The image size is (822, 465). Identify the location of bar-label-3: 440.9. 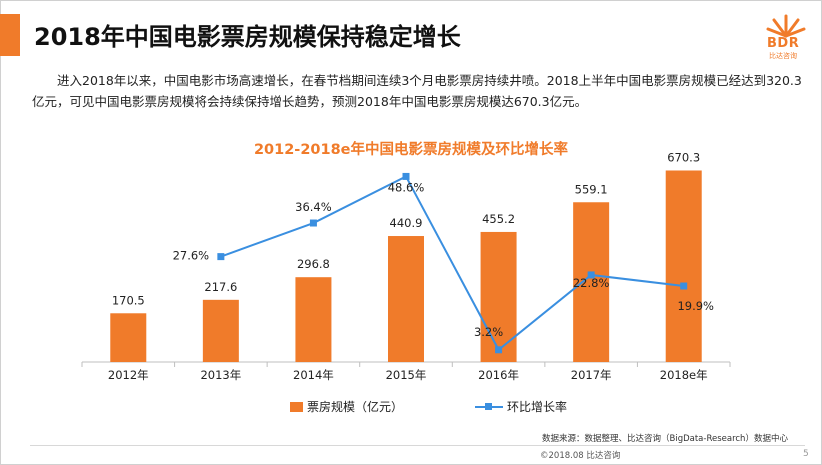
(406, 223).